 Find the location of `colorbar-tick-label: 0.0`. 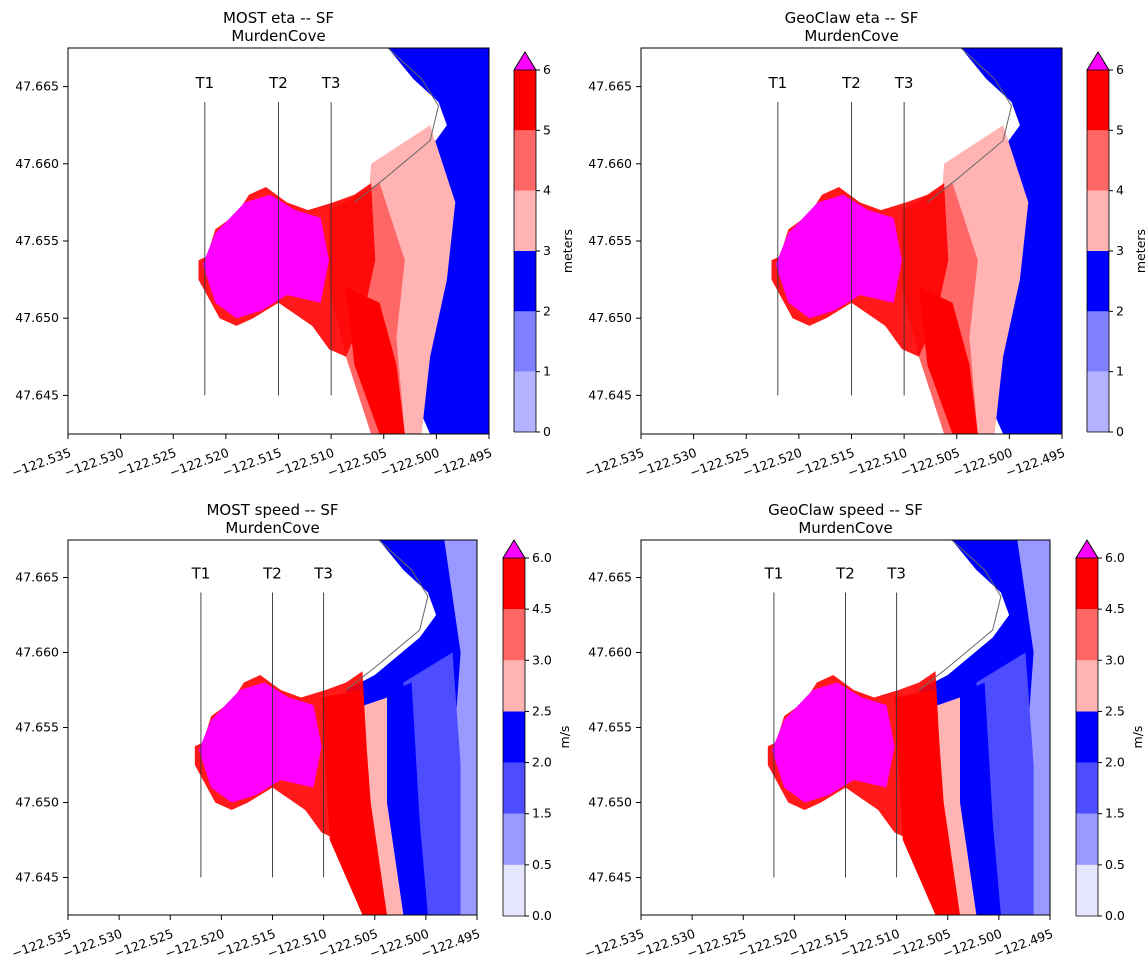

colorbar-tick-label: 0.0 is located at coordinates (542, 915).